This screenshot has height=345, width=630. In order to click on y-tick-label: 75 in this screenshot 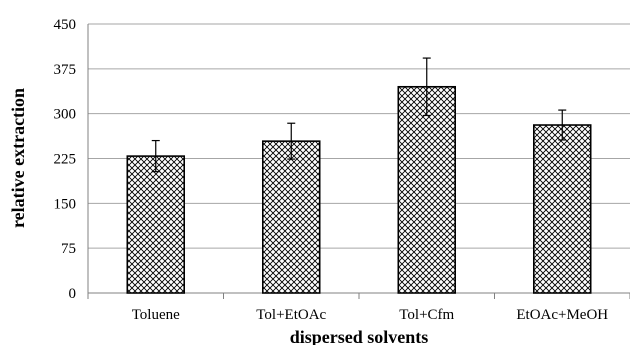, I will do `click(68, 249)`.